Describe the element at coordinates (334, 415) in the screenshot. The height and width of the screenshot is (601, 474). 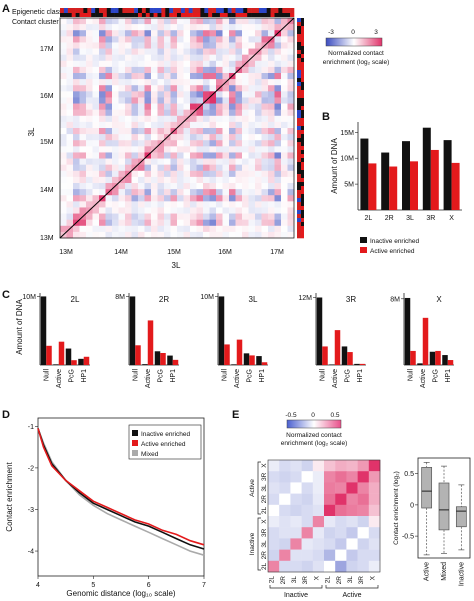
I see `e-cbar-max: 0.5` at that location.